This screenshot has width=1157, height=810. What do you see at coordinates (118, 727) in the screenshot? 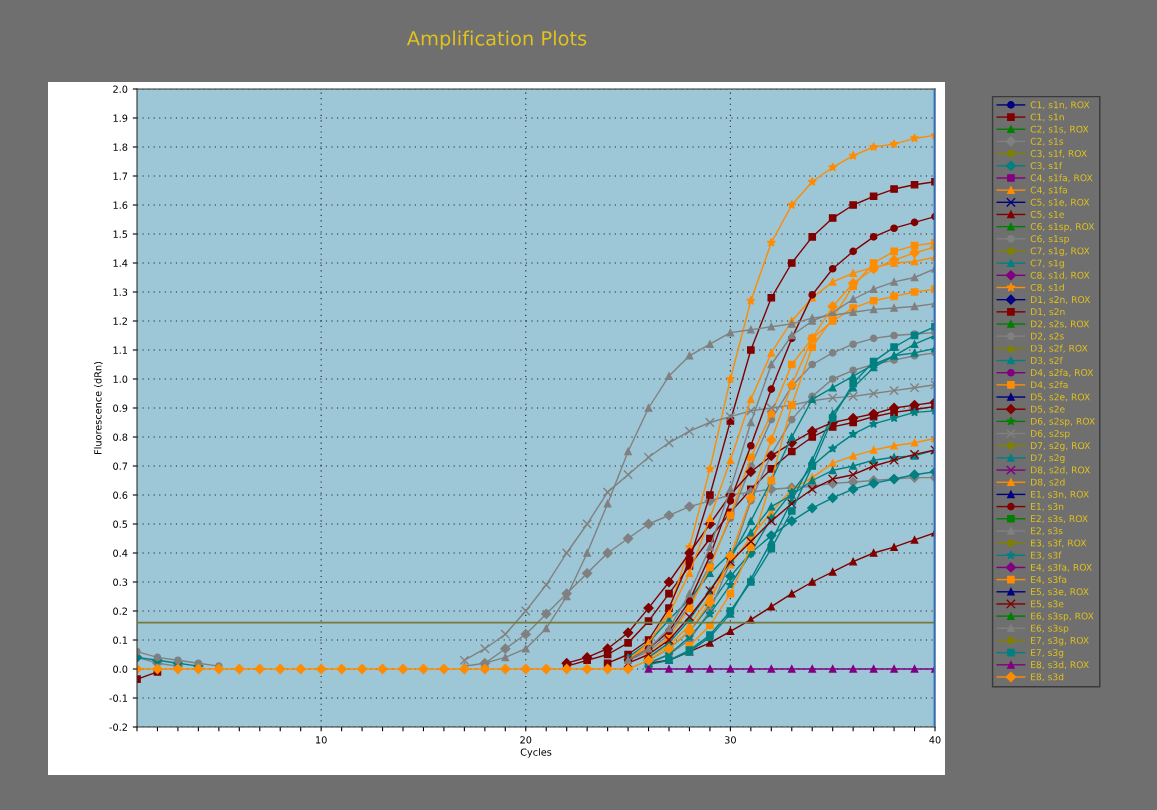
I see `y-tick-label: -0.2` at bounding box center [118, 727].